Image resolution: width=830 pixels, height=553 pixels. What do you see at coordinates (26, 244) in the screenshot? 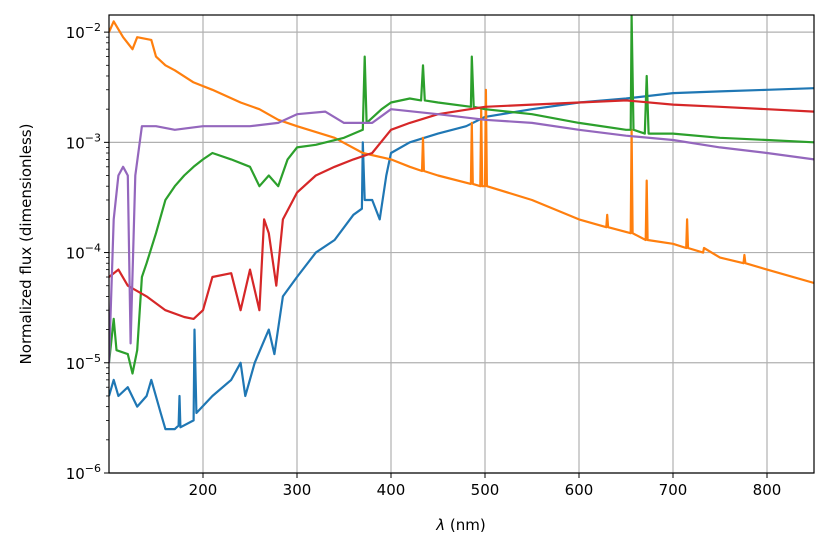
I see `y-axis-label: Normalized flux (dimensionless)` at bounding box center [26, 244].